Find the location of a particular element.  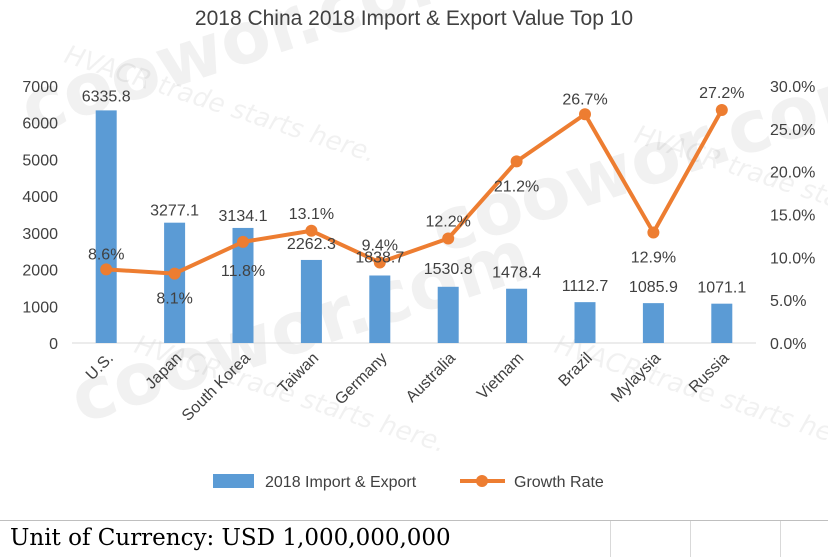

y-left-tick-label: 3000 is located at coordinates (40, 234).